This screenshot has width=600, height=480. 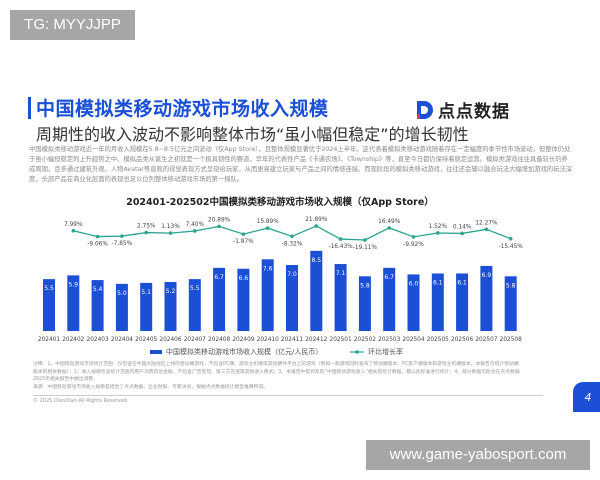 I want to click on growth-label-202502: -19.11%, so click(x=365, y=248).